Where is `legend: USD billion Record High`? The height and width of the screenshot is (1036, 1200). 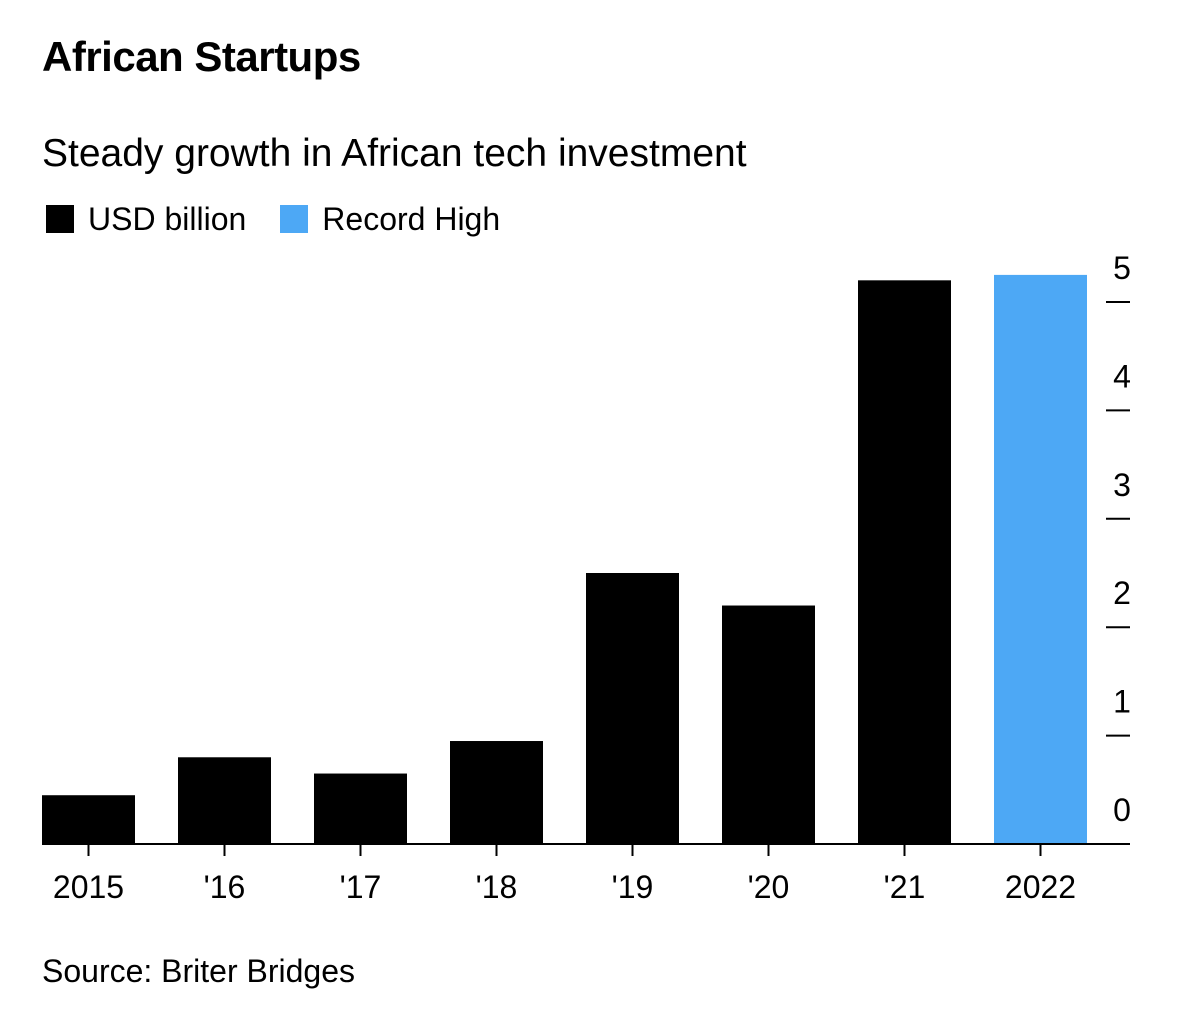
legend: USD billion Record High is located at coordinates (290, 219).